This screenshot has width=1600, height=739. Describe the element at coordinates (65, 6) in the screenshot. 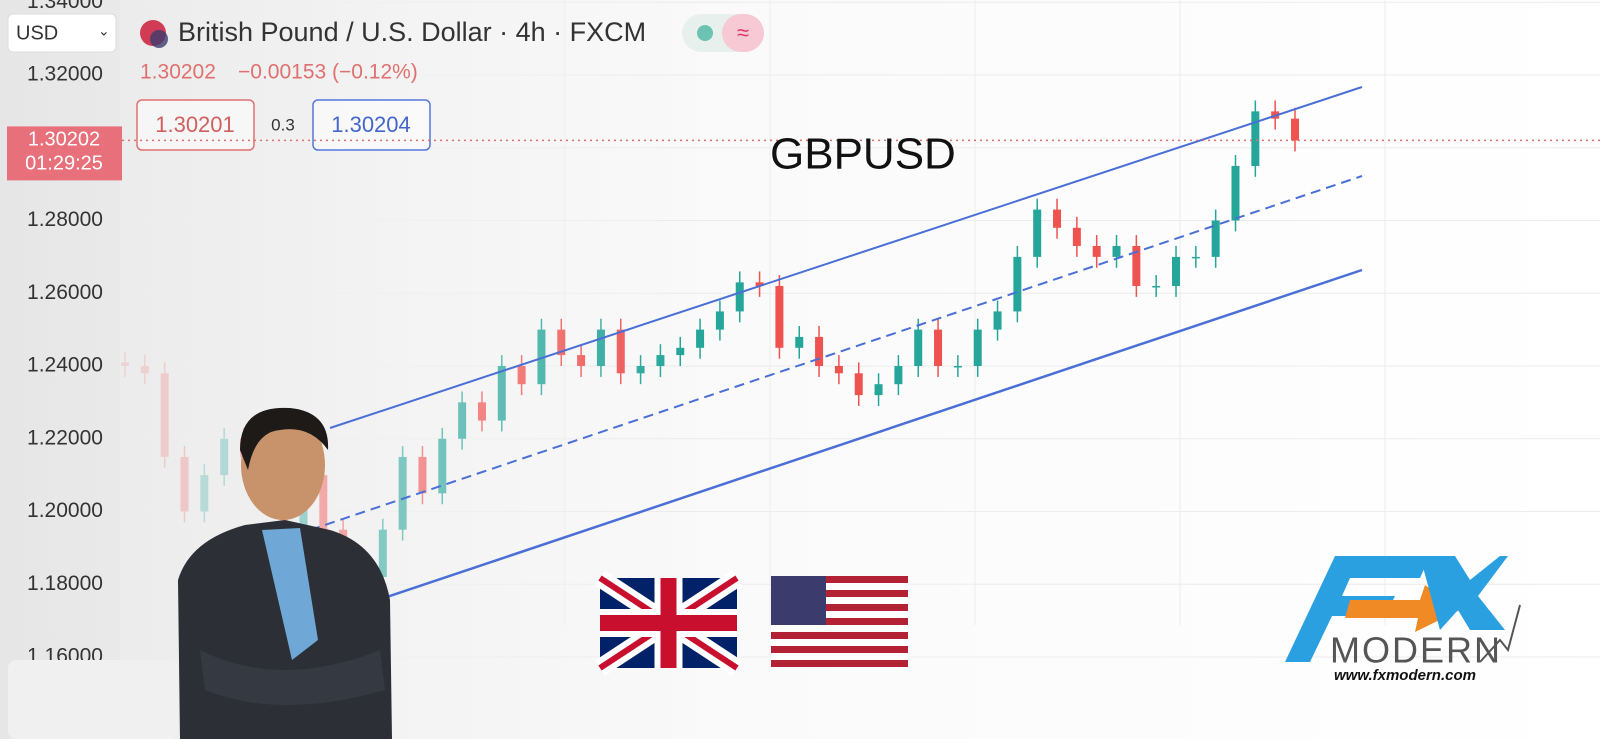

I see `y-tick-label: 1.34000` at that location.